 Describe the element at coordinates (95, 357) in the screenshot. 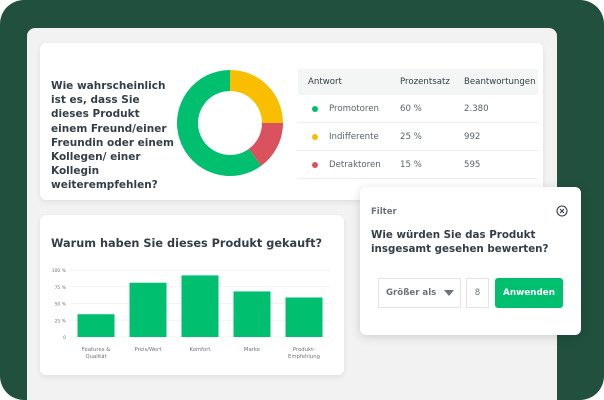

I see `x-category-label: Qualität` at that location.